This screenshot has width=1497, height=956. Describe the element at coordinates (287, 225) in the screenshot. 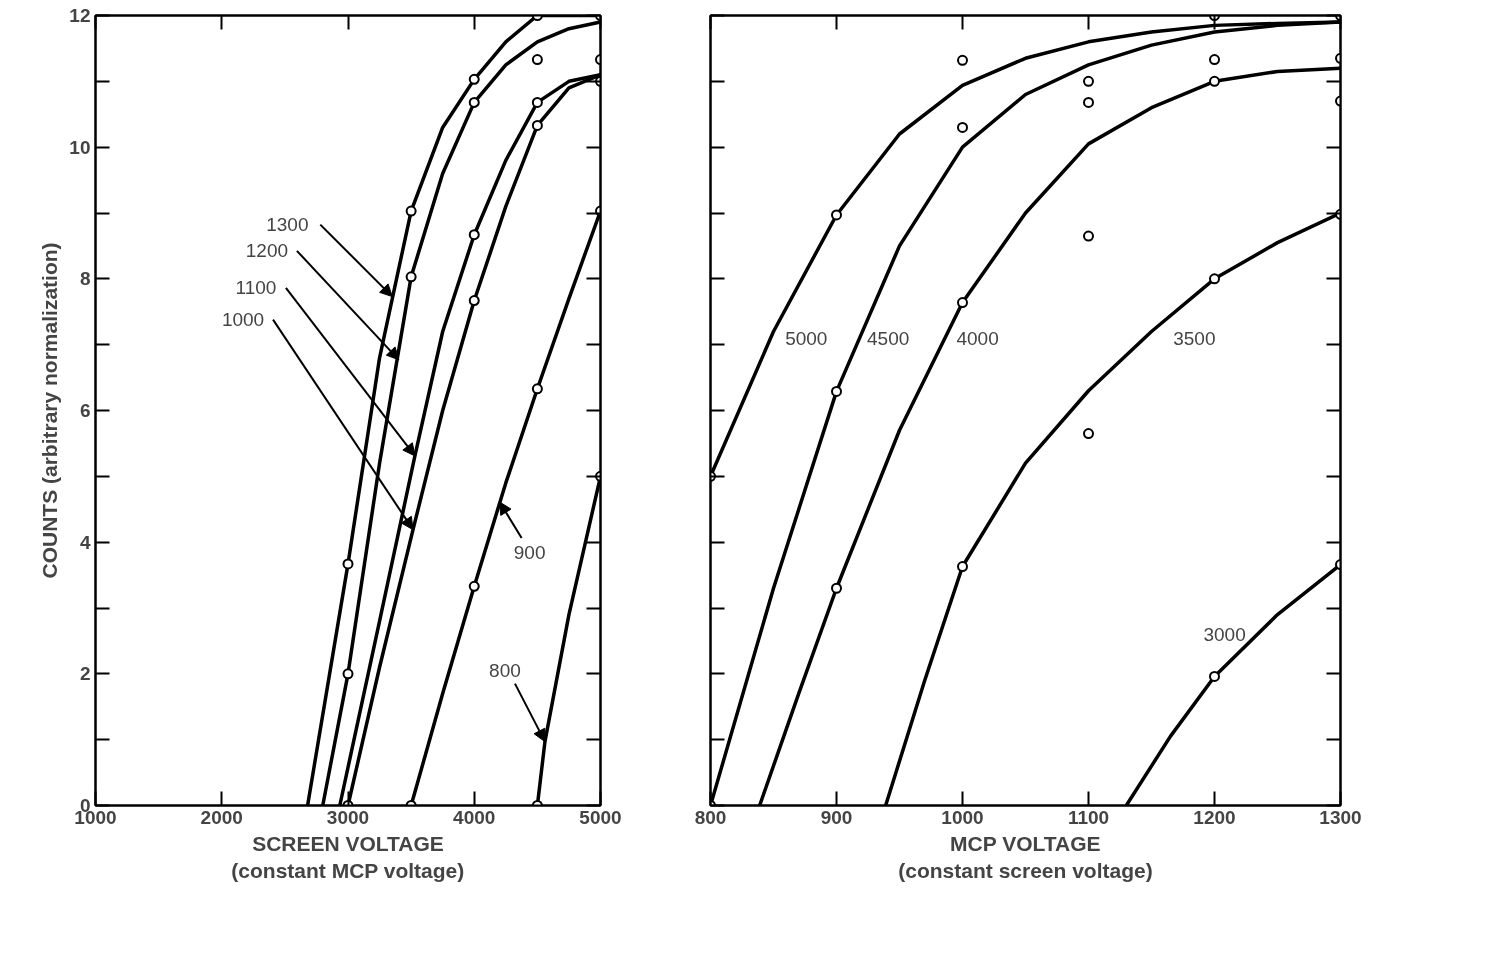

I see `annotation: 1300` at that location.